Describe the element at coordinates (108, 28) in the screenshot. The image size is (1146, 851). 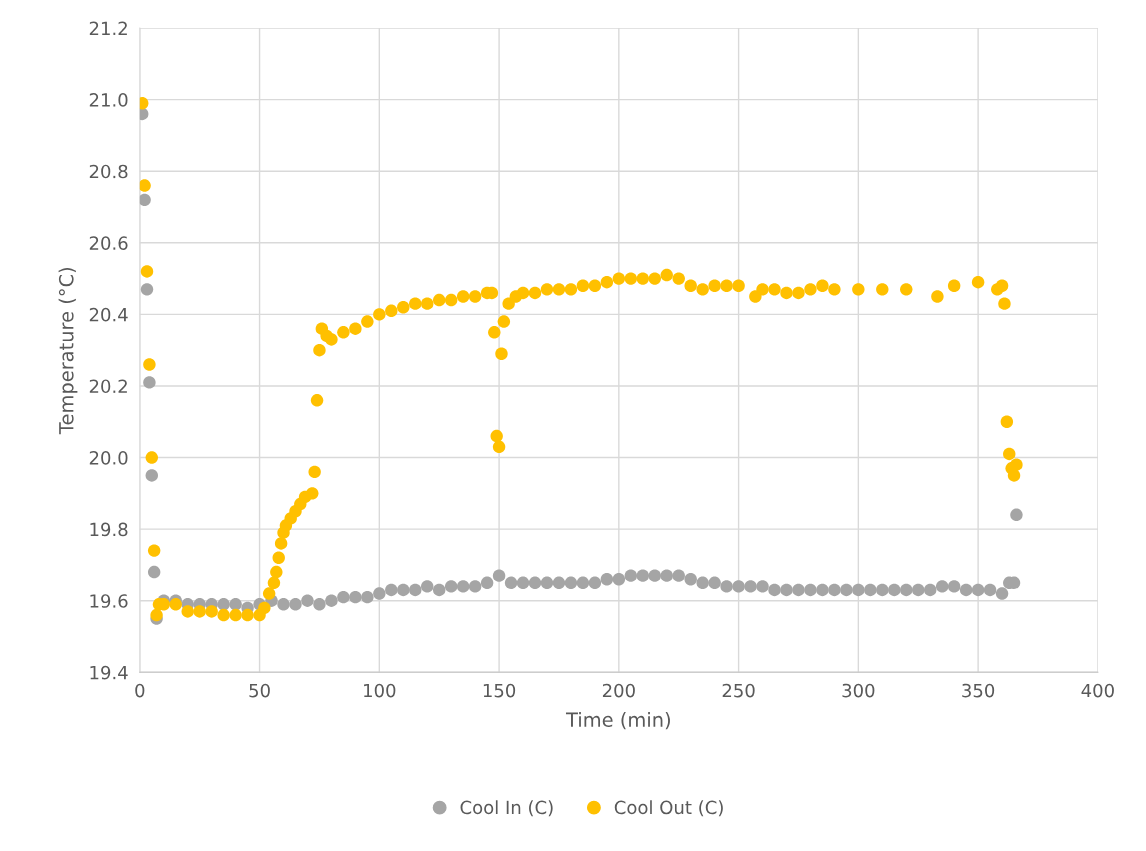
I see `y-tick-label: 21.2` at that location.